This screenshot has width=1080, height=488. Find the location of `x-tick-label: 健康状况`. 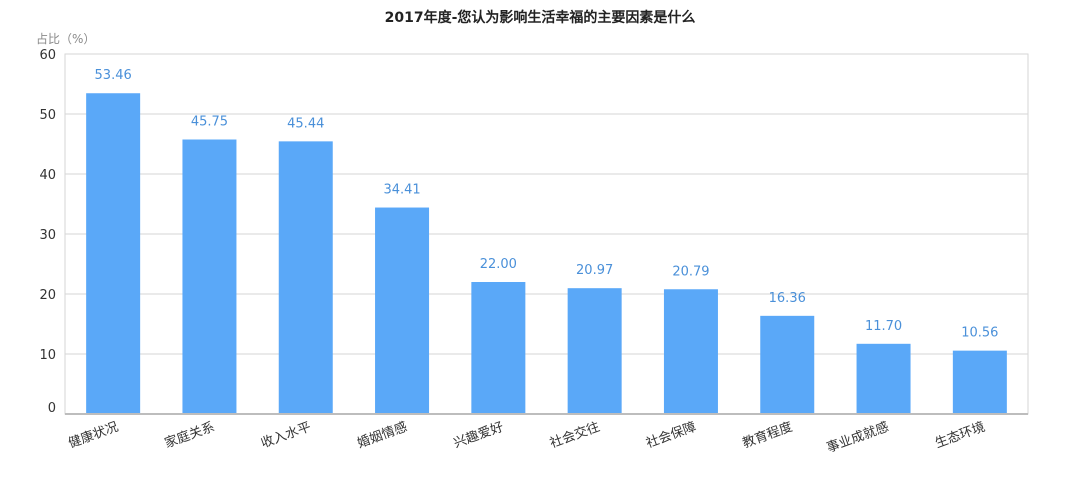

x-tick-label: 健康状况 is located at coordinates (93, 435).